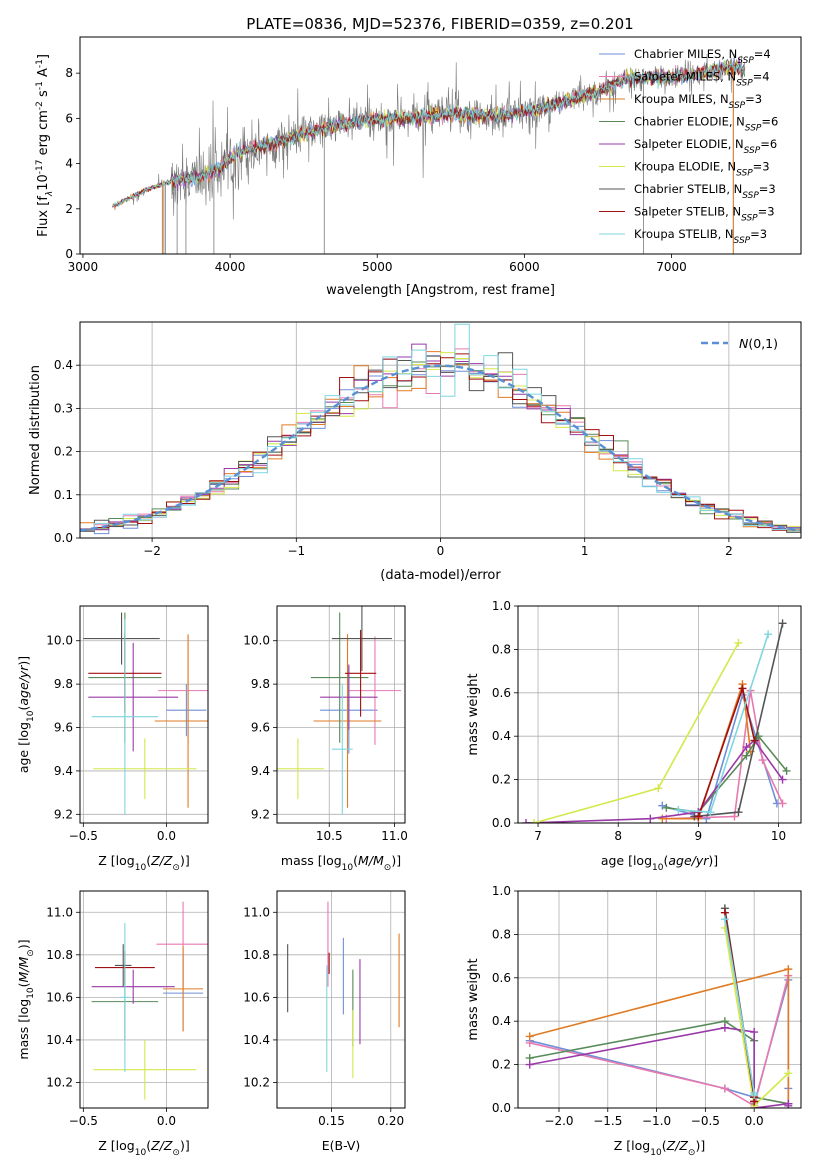  Describe the element at coordinates (754, 1121) in the screenshot. I see `xtick-label: 0.0` at that location.